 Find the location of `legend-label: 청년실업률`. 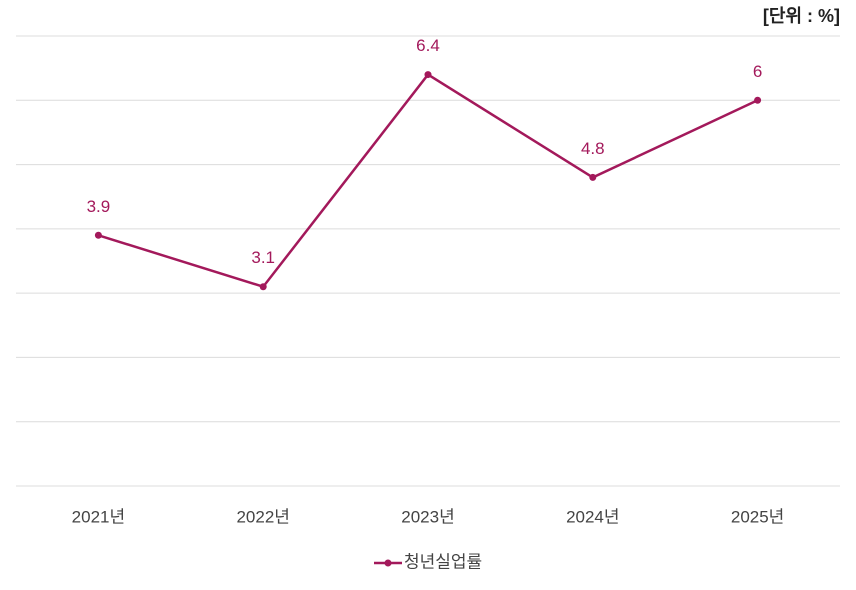

legend-label: 청년실업률 is located at coordinates (443, 561).